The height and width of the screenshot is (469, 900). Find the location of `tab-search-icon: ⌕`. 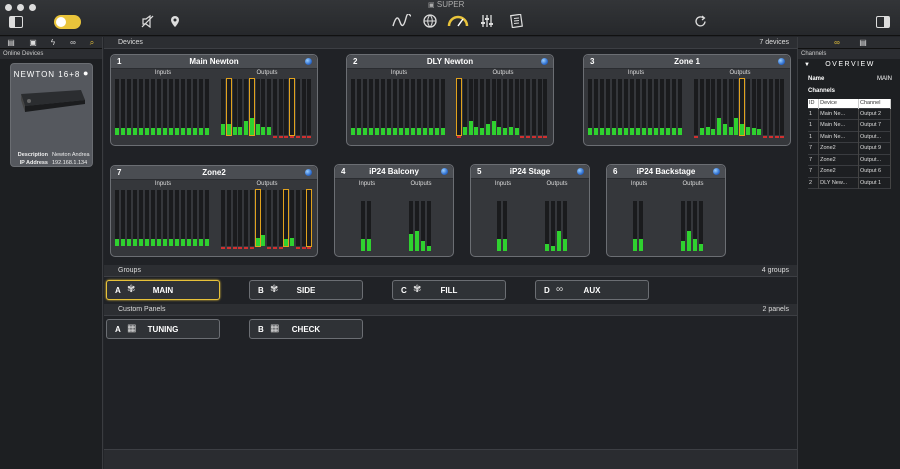

tab-search-icon: ⌕ is located at coordinates (92, 42).